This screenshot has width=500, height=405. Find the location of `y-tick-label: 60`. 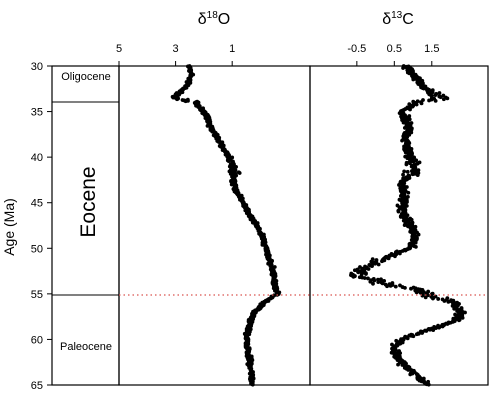

y-tick-label: 60 is located at coordinates (37, 340).